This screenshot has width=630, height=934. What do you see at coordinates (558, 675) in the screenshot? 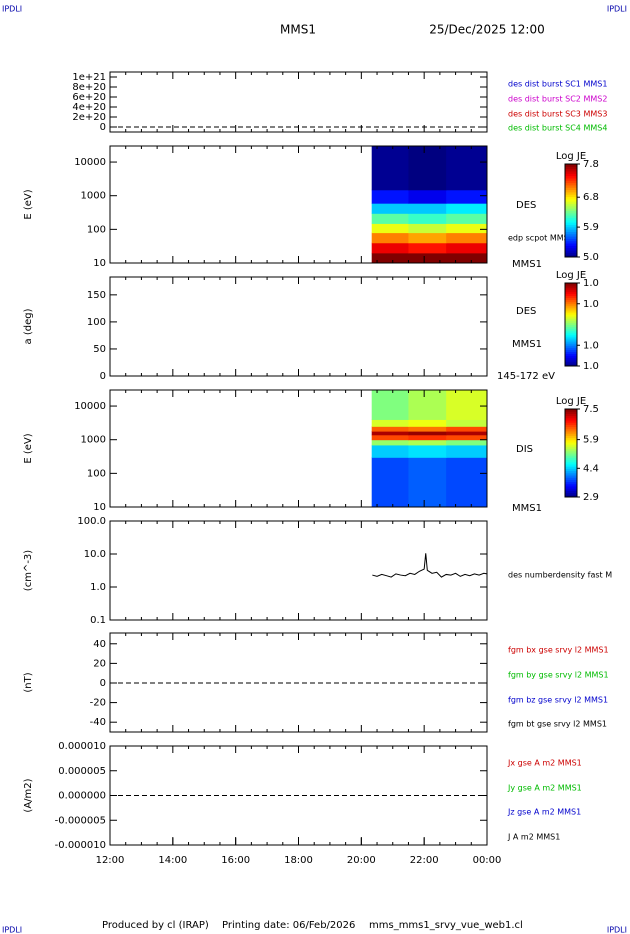
I see `legend-entry: fgm by gse srvy l2 MMS1` at bounding box center [558, 675].